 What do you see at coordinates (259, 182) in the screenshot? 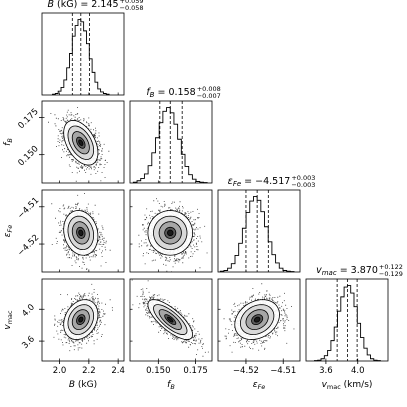
I see `panel-title-epsilon_Fe: εFe = −4.517` at bounding box center [259, 182].